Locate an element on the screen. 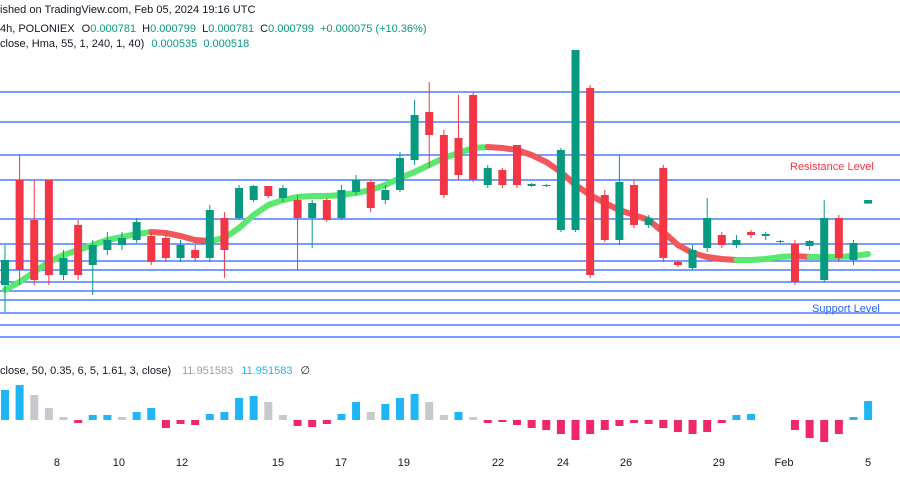 The width and height of the screenshot is (900, 500). x-tick-label: 10 is located at coordinates (119, 463).